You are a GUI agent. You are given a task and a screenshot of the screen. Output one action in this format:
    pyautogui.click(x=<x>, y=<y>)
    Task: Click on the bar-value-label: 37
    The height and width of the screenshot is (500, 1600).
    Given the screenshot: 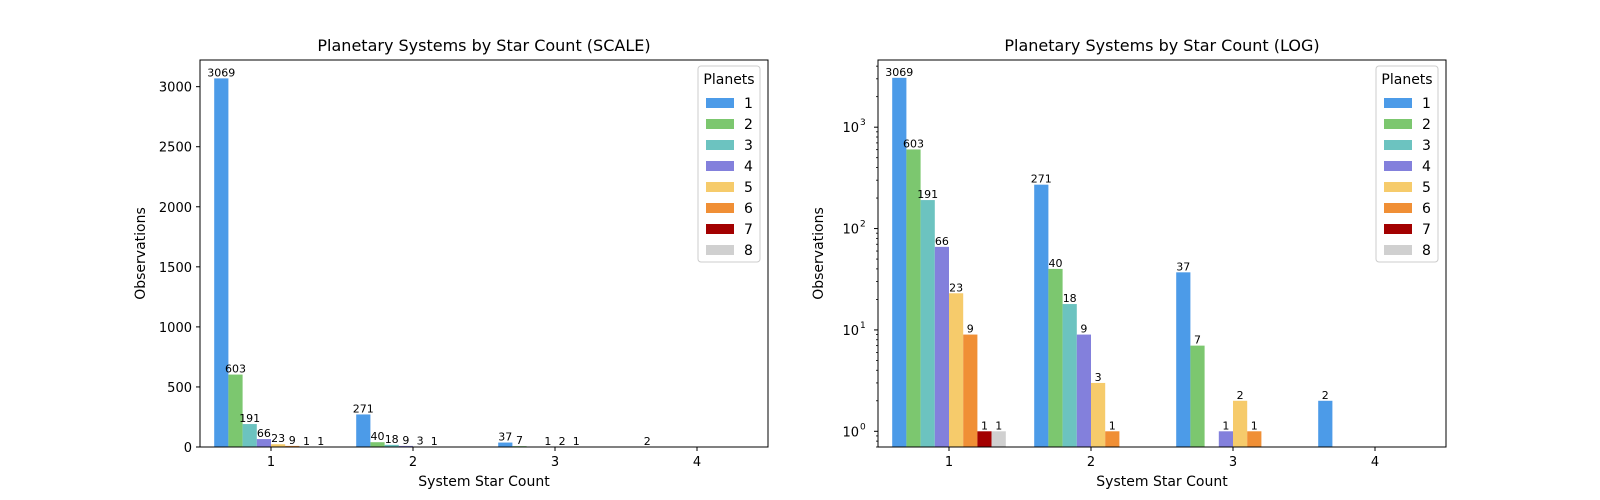 What is the action you would take?
    pyautogui.click(x=505, y=437)
    